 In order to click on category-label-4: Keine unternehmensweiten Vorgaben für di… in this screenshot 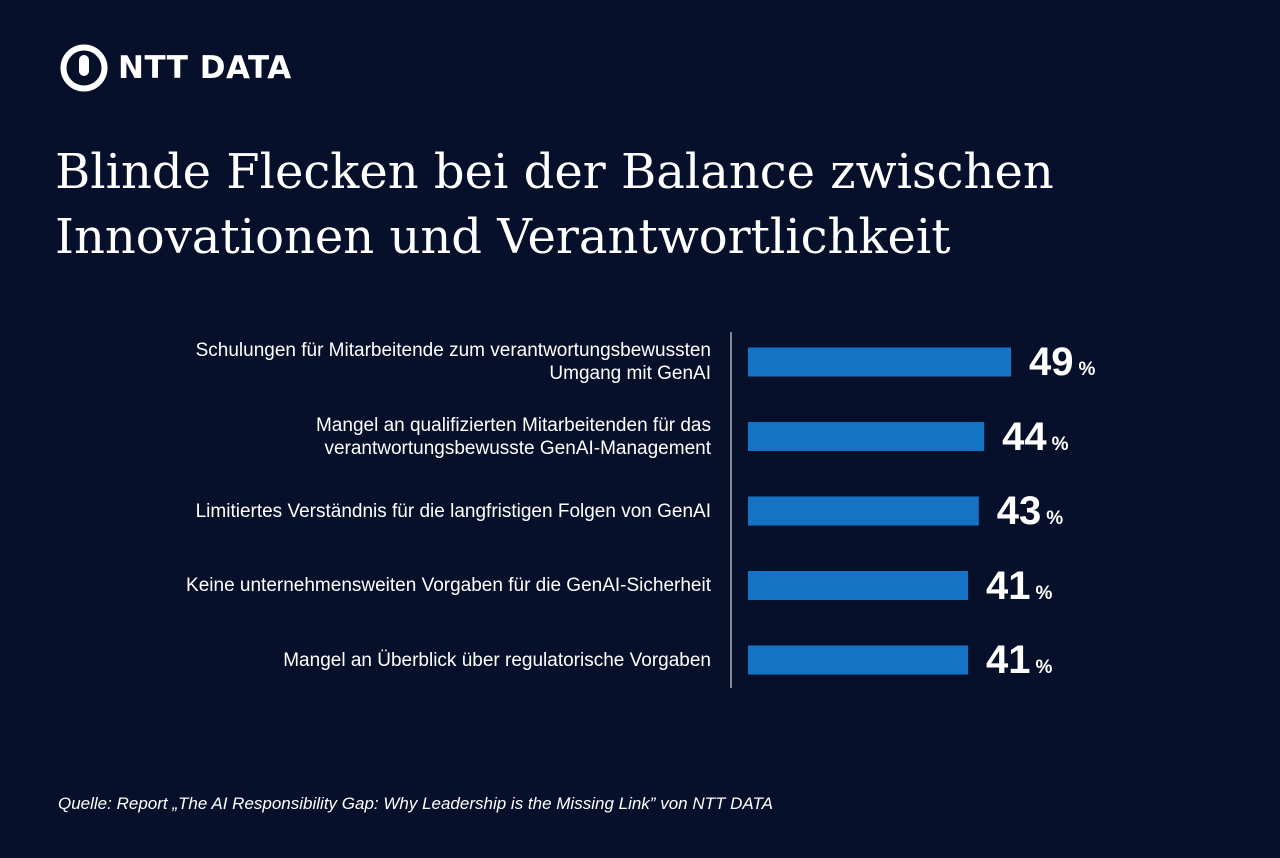, I will do `click(391, 585)`.